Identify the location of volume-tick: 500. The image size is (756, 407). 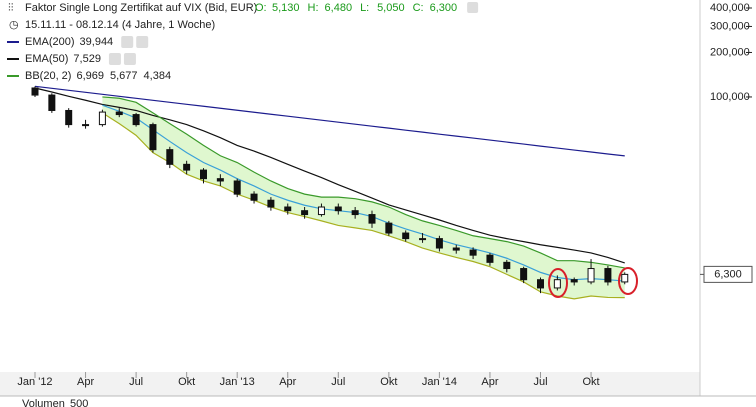
(79, 402).